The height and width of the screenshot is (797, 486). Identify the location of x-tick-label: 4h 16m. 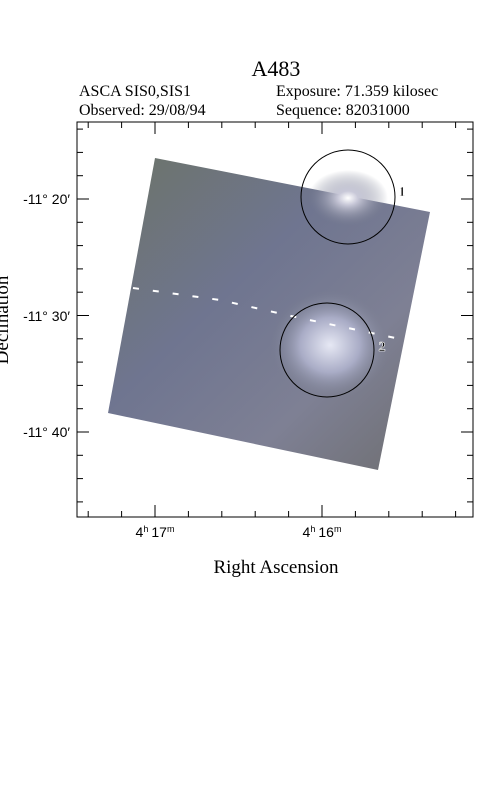
(322, 532).